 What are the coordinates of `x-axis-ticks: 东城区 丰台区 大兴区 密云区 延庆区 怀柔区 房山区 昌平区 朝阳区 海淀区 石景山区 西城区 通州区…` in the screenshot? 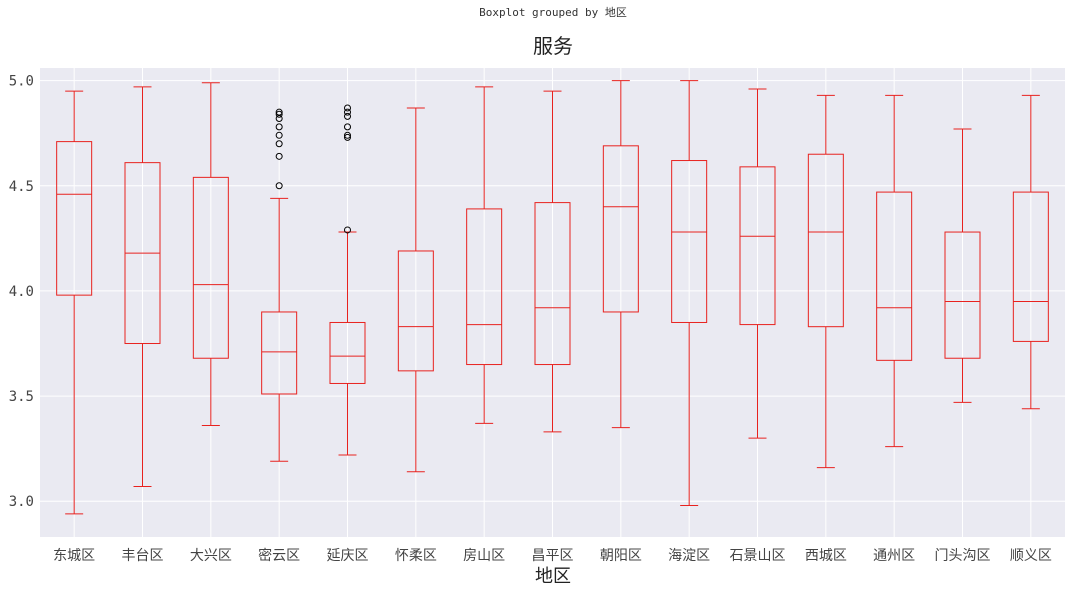 It's located at (552, 555).